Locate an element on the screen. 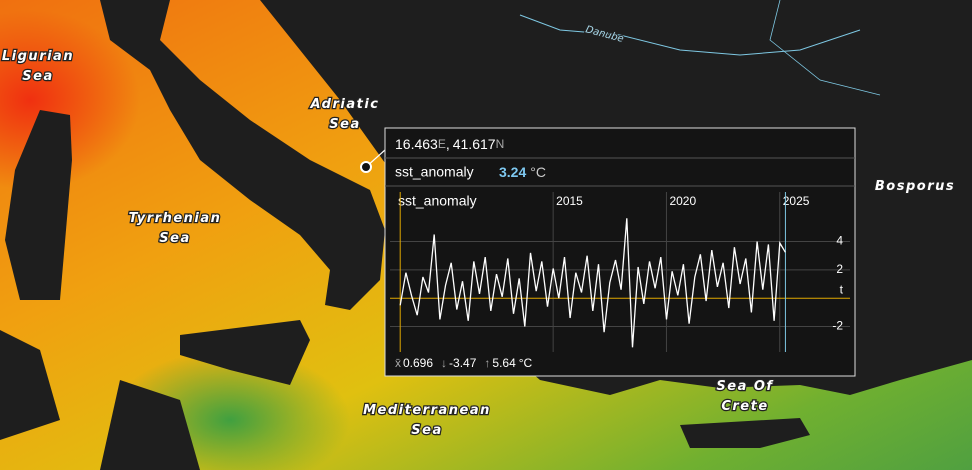 Image resolution: width=972 pixels, height=470 pixels. x-tick-label: 2025 is located at coordinates (796, 201).